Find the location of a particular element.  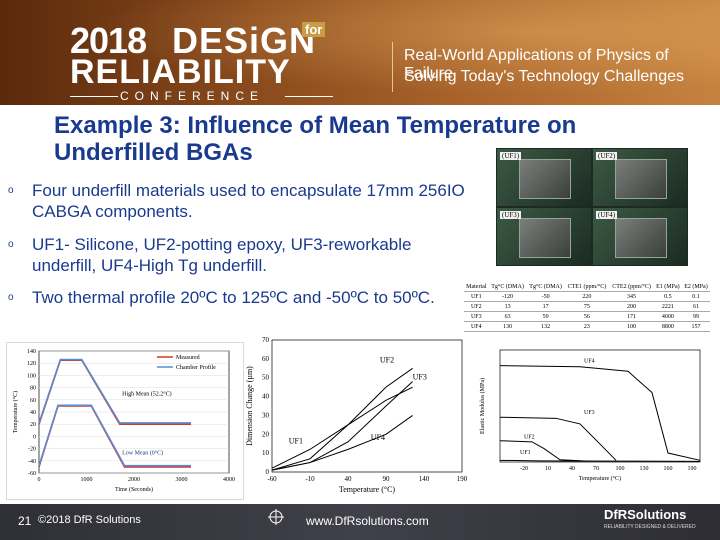

photo-label: (UF3) is located at coordinates (511, 215).